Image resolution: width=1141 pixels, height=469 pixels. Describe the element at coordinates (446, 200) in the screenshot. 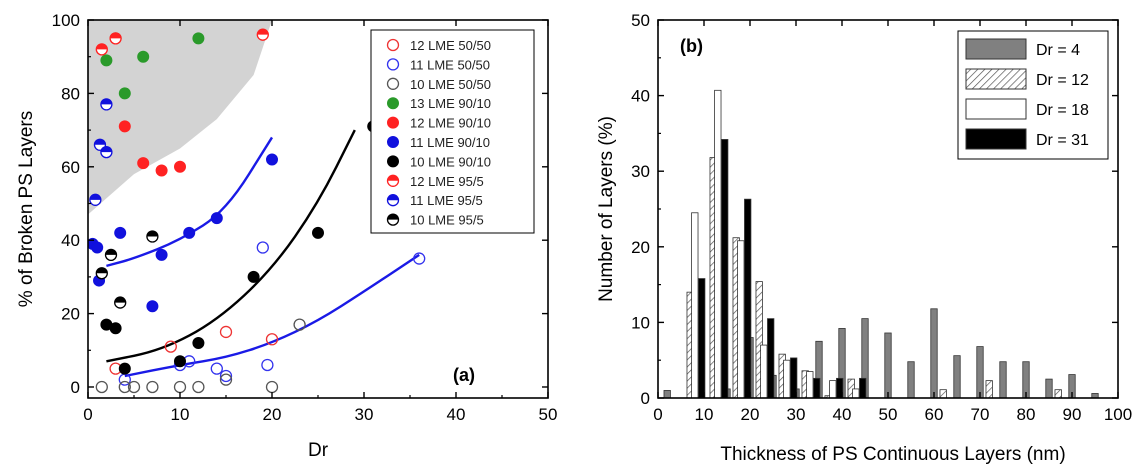

I see `legend-label: 11 LME 95/5` at that location.